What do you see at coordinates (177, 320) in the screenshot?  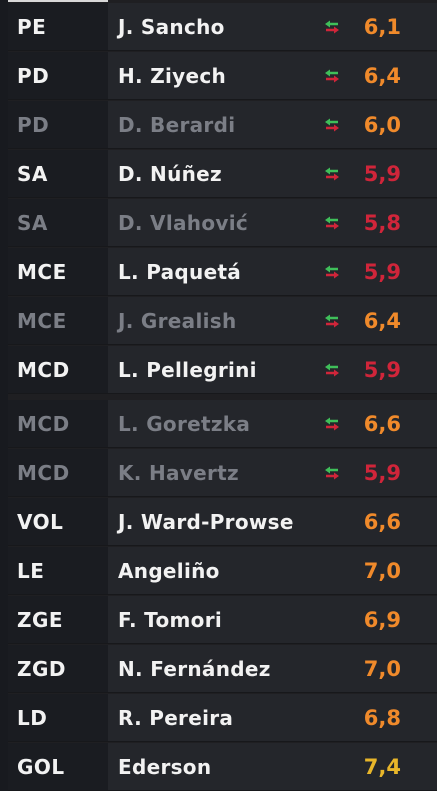 I see `player-name: J. Grealish` at bounding box center [177, 320].